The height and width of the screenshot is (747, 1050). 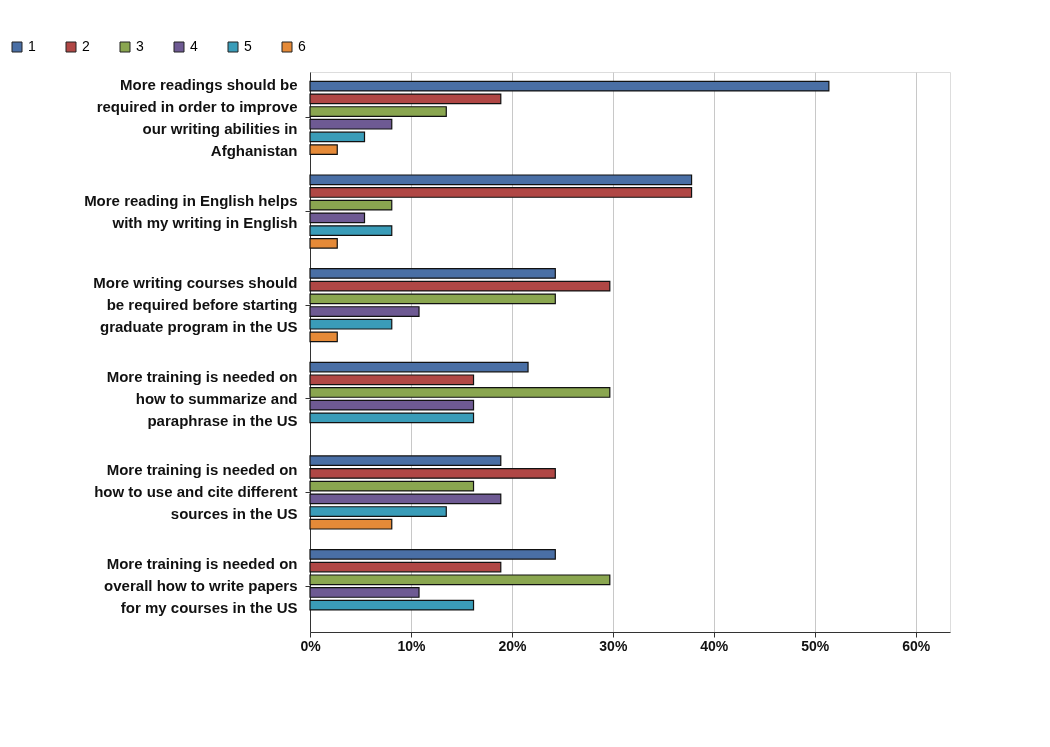 What do you see at coordinates (32, 46) in the screenshot?
I see `legend-label: 1` at bounding box center [32, 46].